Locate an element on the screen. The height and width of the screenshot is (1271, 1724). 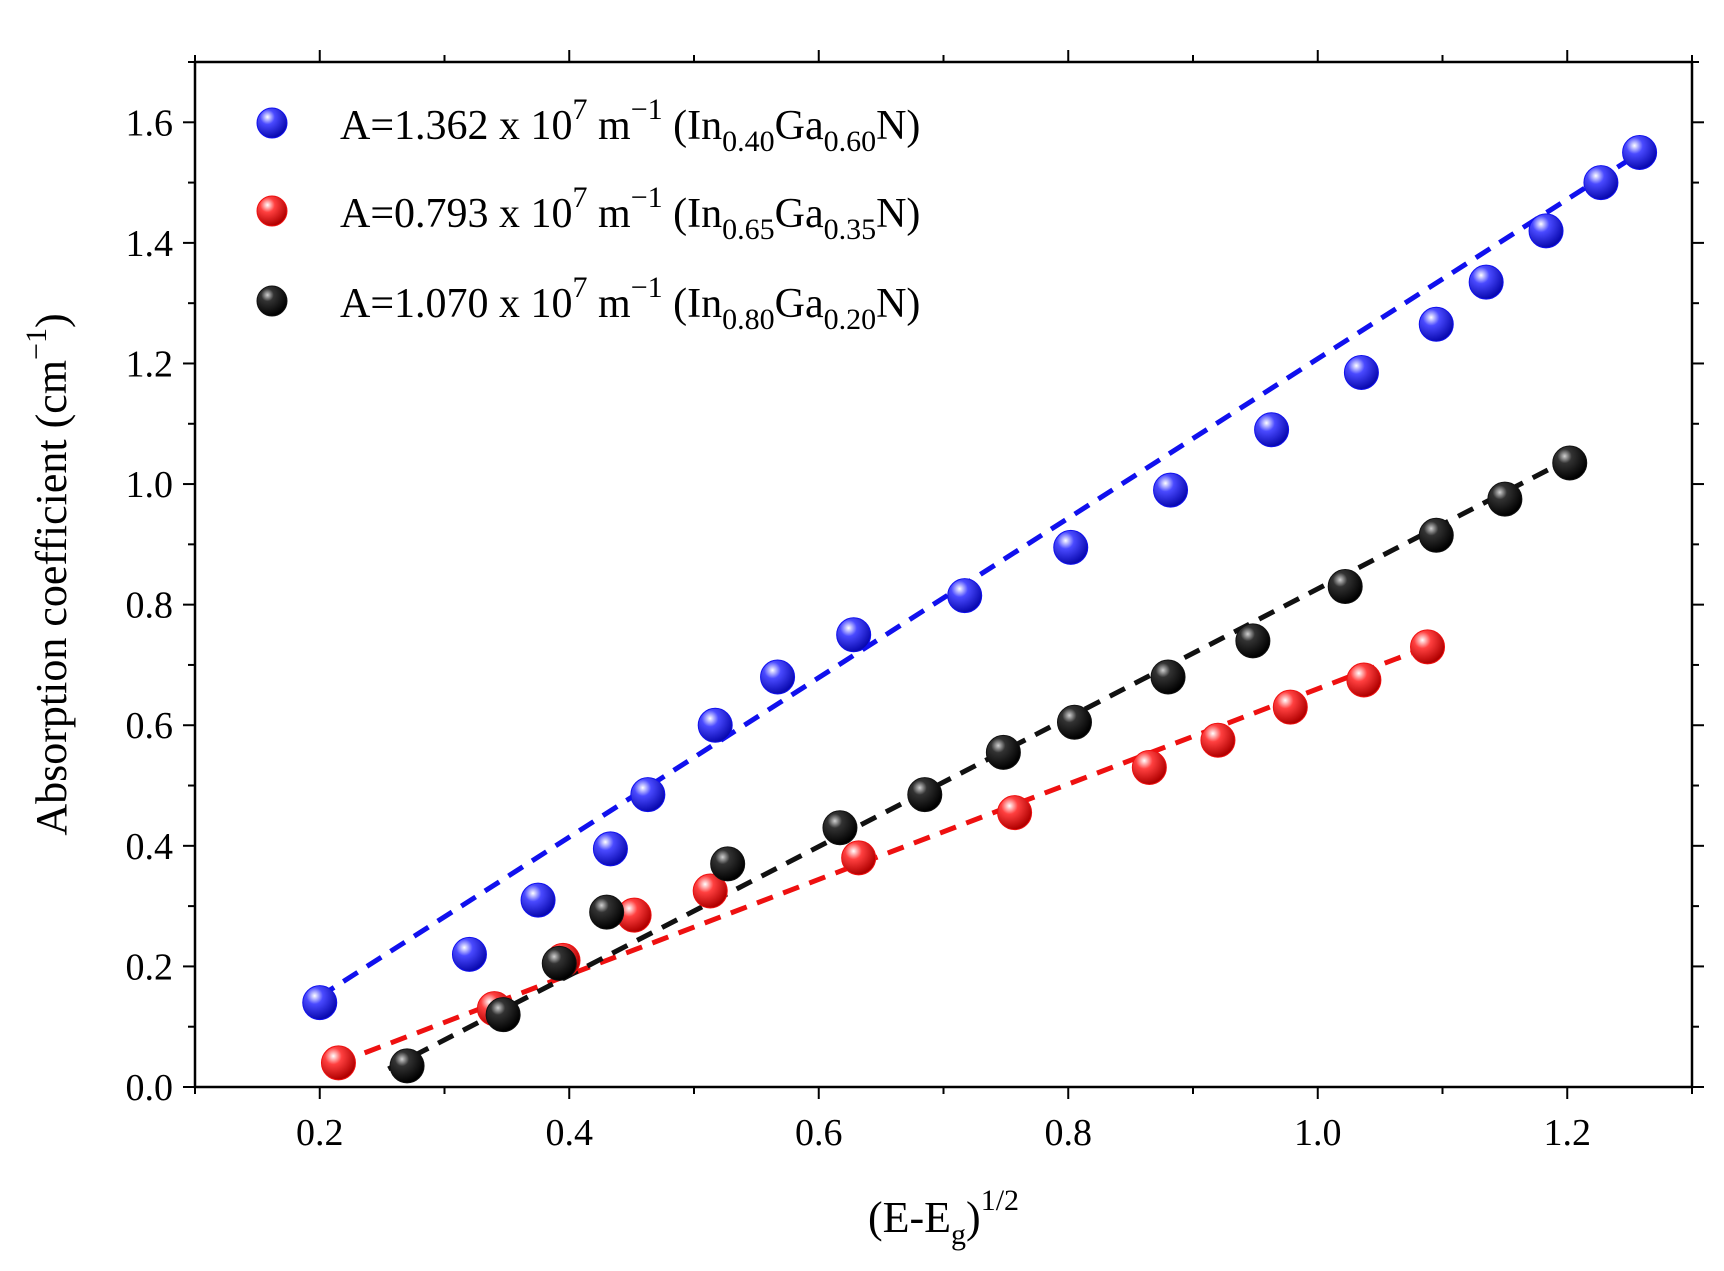
legend-marker-blue is located at coordinates (272, 123).